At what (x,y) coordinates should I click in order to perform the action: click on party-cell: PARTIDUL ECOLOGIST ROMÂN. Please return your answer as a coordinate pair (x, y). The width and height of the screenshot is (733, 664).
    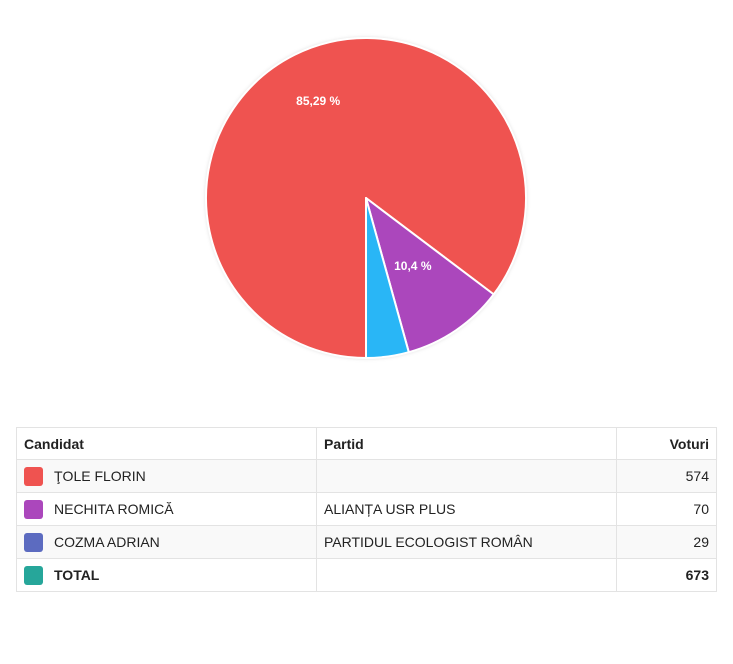
    Looking at the image, I should click on (466, 542).